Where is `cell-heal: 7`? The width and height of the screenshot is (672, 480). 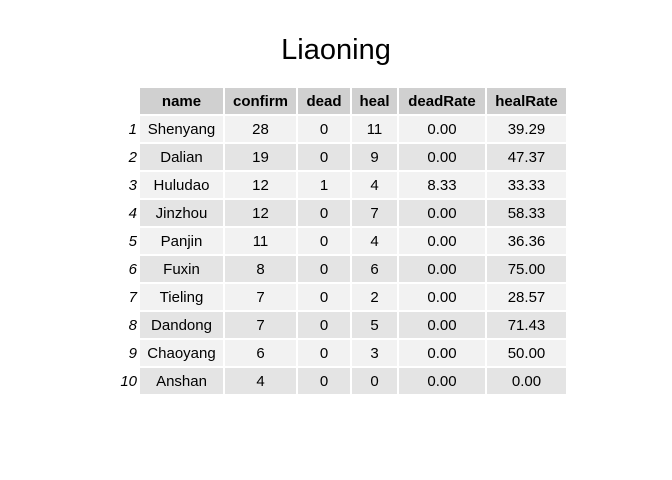
cell-heal: 7 is located at coordinates (374, 213).